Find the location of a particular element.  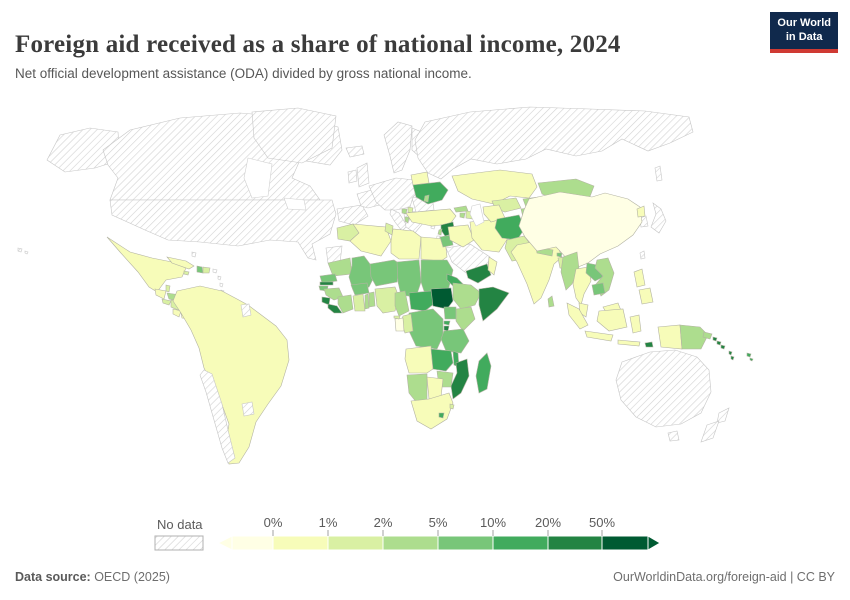

owid-link: OurWorldinData.org/foreign-aid | CC BY is located at coordinates (724, 577).